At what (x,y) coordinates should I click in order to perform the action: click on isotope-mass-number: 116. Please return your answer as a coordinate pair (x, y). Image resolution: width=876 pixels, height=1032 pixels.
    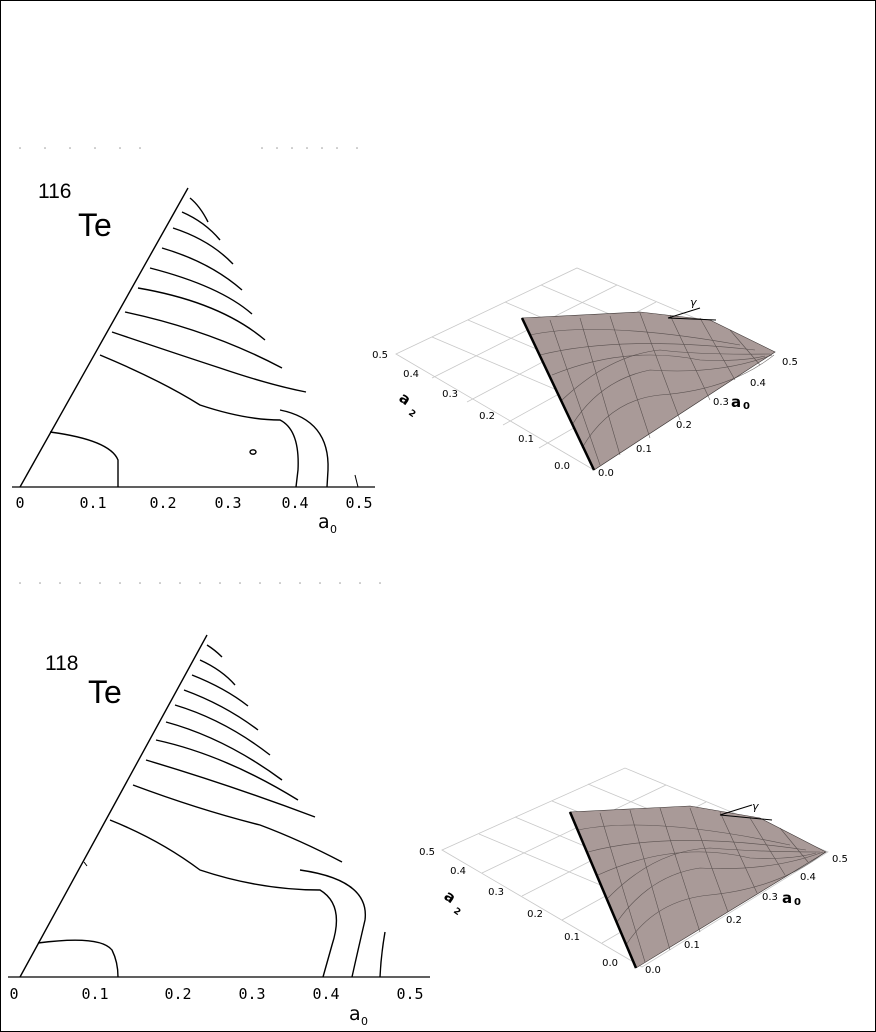
    Looking at the image, I should click on (54, 191).